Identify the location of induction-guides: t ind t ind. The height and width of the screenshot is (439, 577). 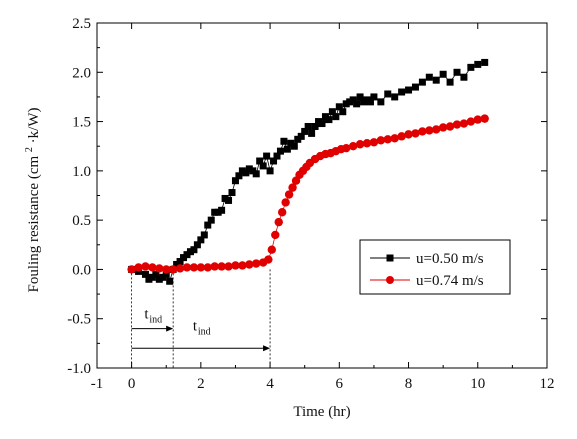
(201, 318).